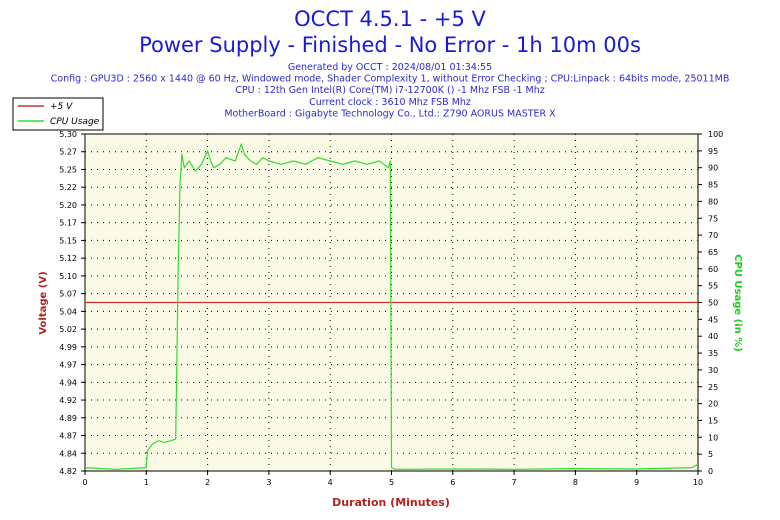  What do you see at coordinates (575, 482) in the screenshot?
I see `x-tick-label: 8` at bounding box center [575, 482].